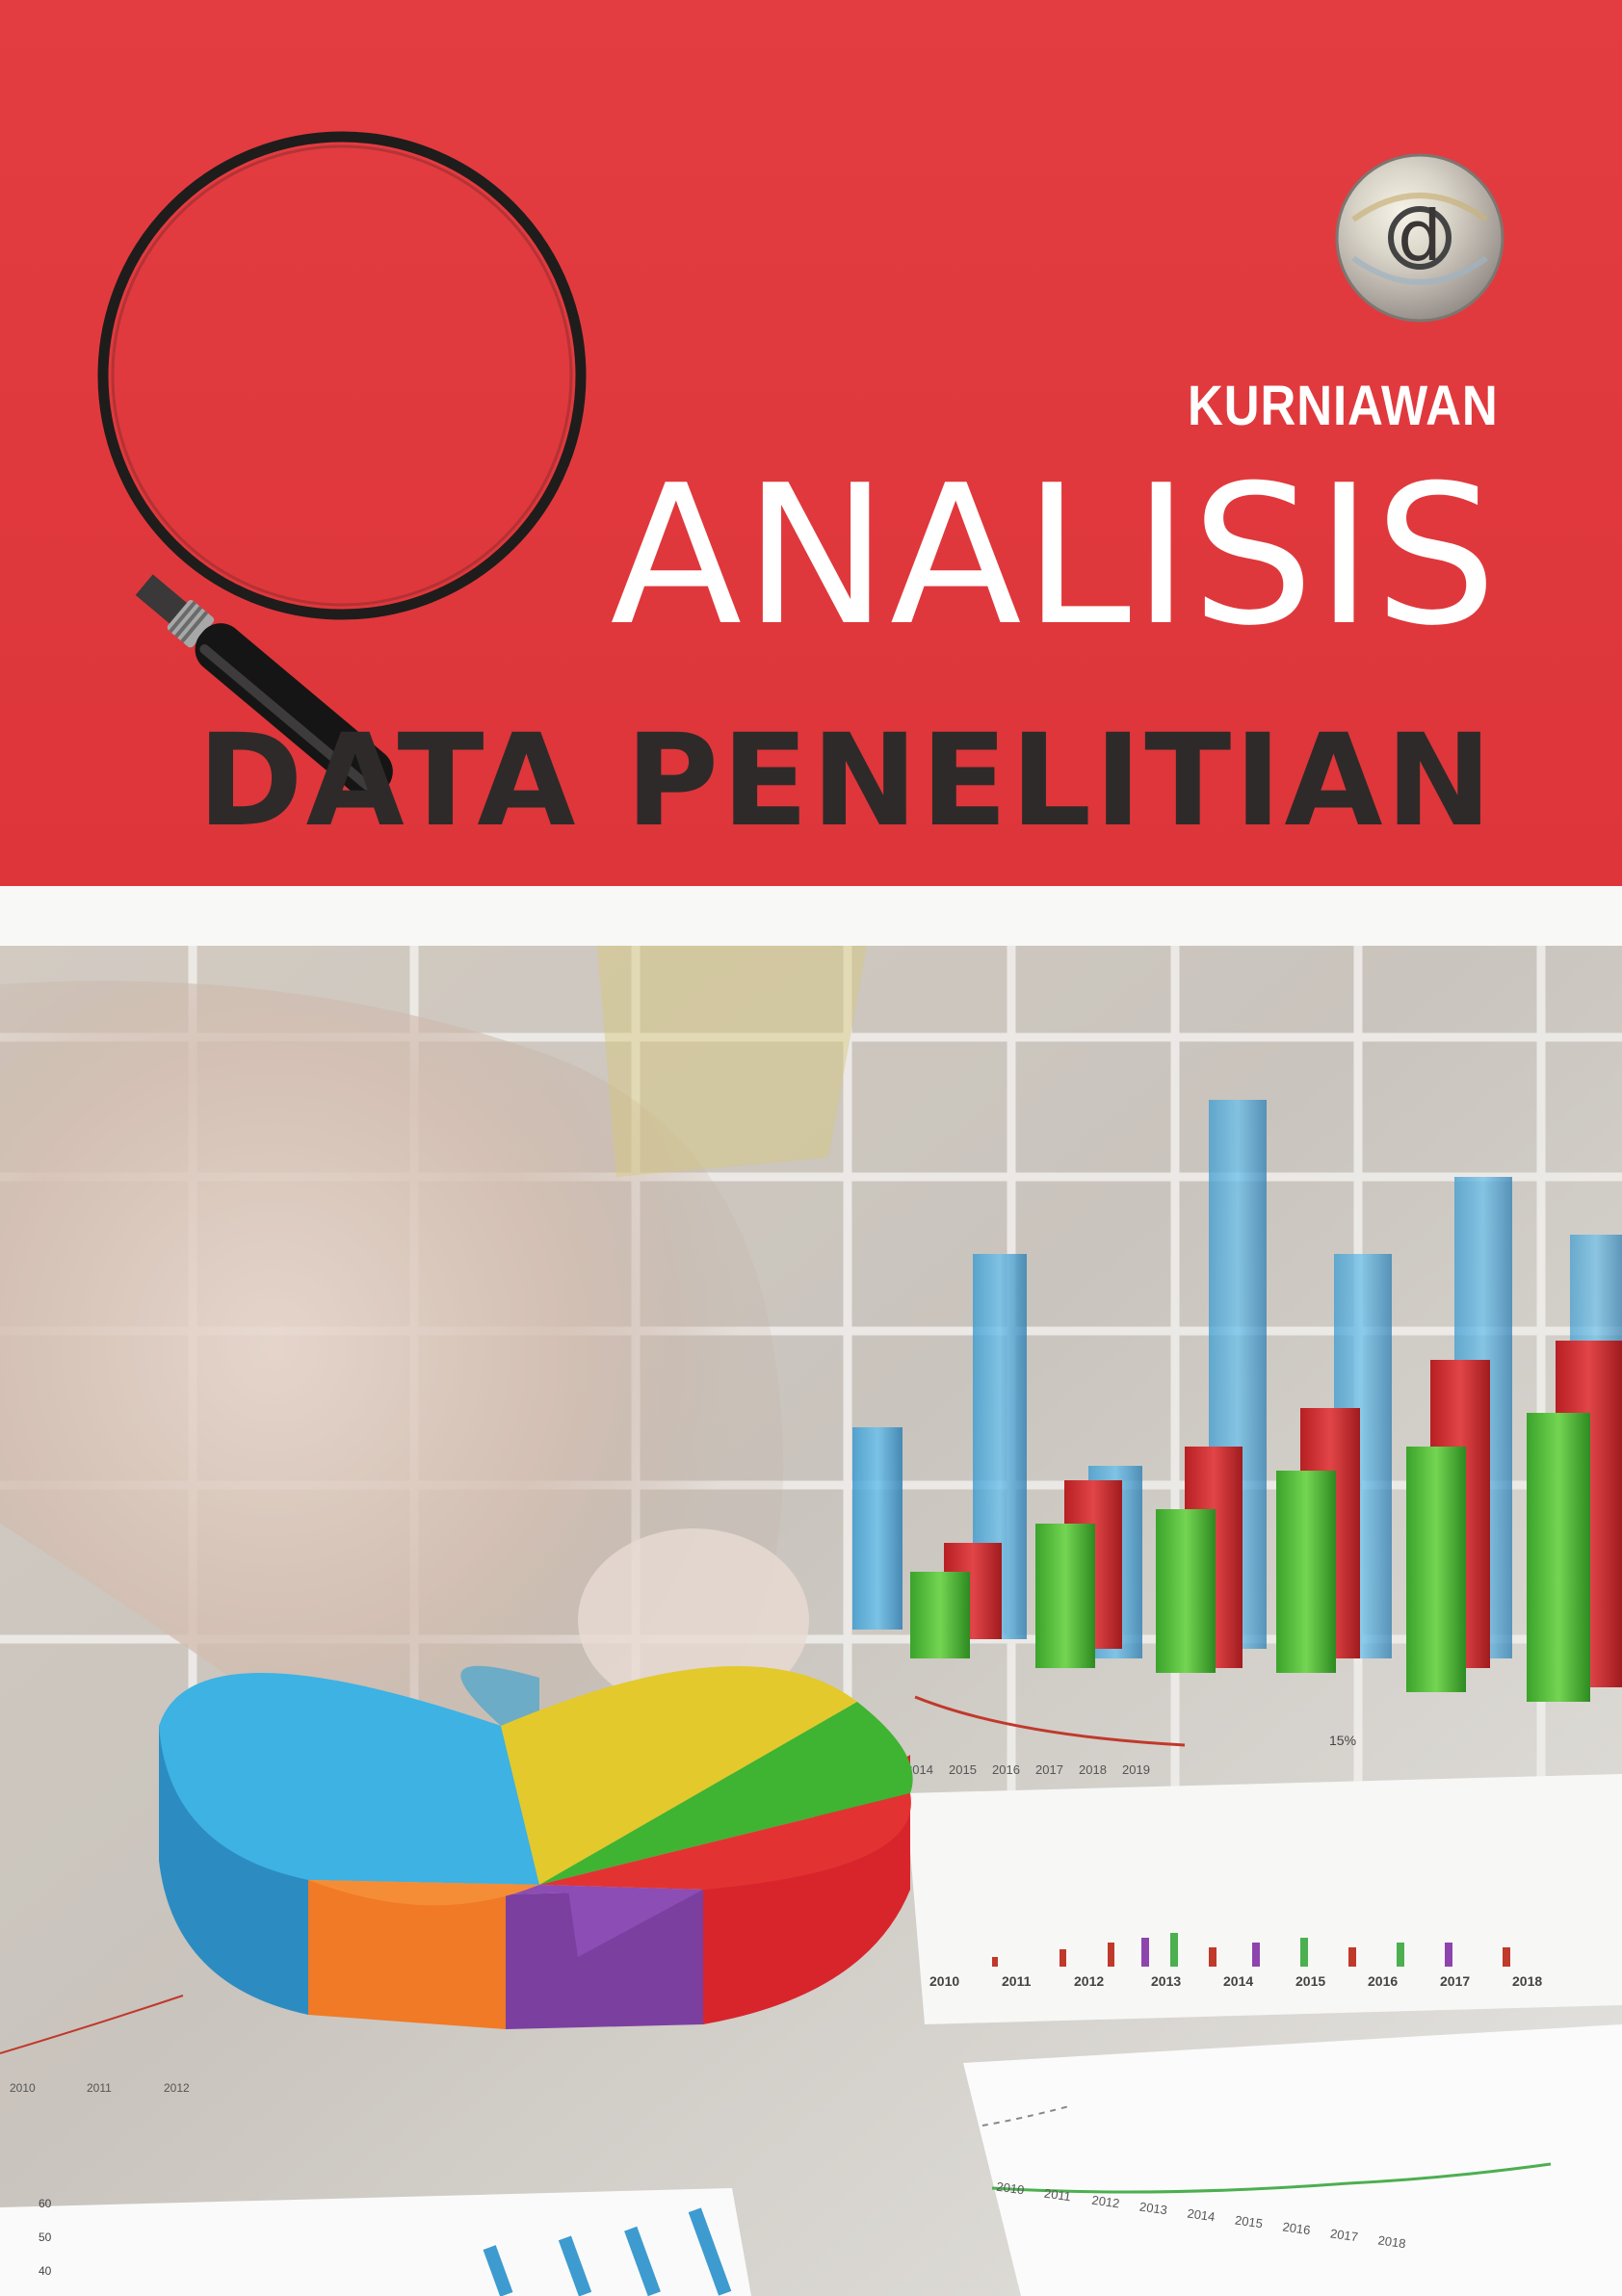 This screenshot has height=2296, width=1622. What do you see at coordinates (1343, 406) in the screenshot?
I see `author-name: KURNIAWAN` at bounding box center [1343, 406].